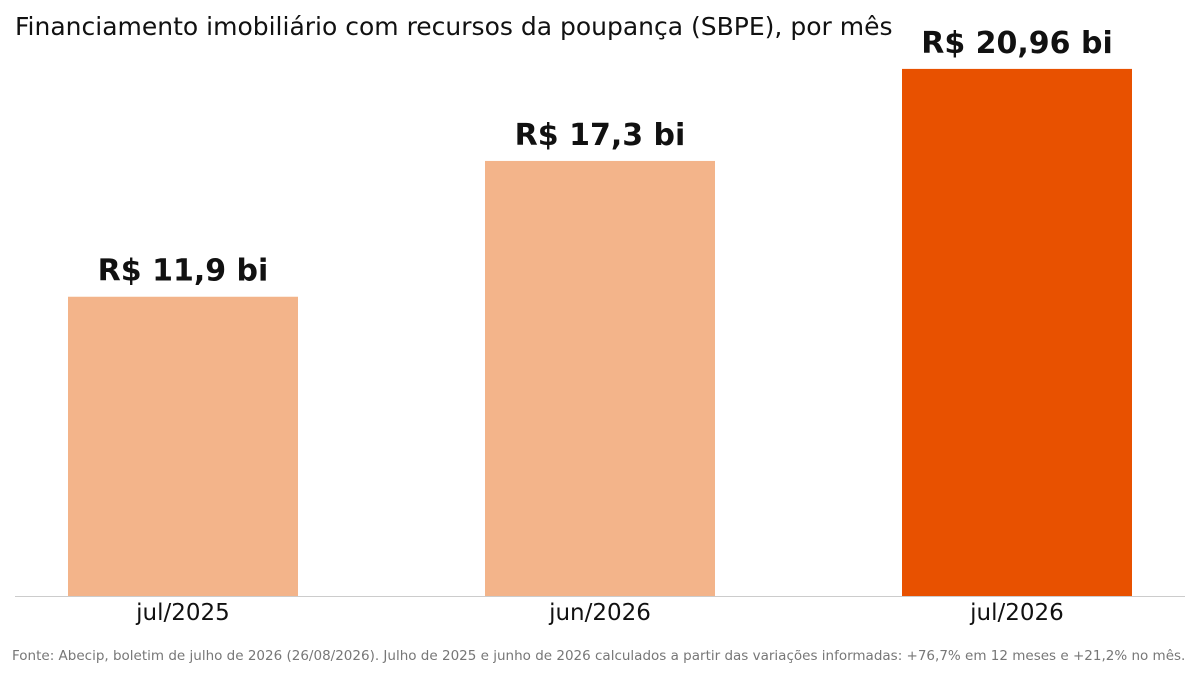 This screenshot has width=1200, height=675. I want to click on x-tick-label: jul/2026, so click(1016, 613).